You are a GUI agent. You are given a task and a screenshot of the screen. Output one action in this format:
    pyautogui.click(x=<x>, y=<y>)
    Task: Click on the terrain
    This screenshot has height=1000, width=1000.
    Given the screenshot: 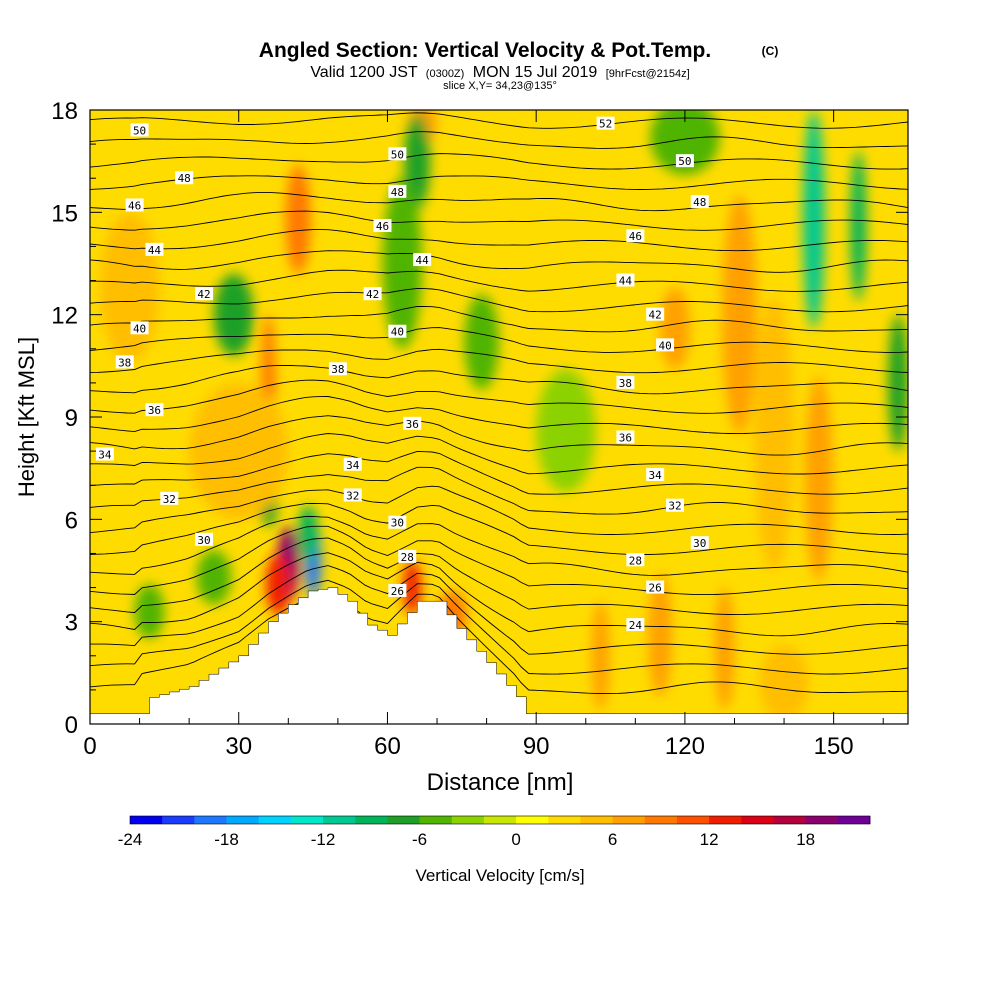 What is the action you would take?
    pyautogui.click(x=499, y=655)
    